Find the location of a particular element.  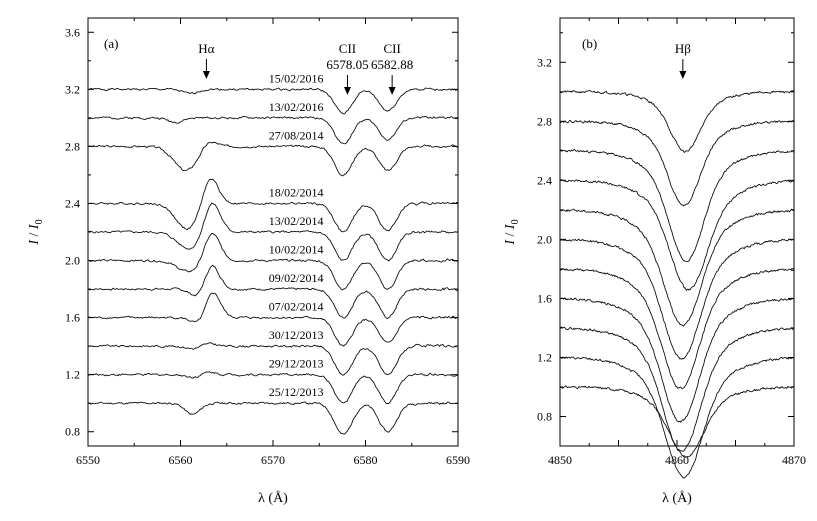

date-label: 13/02/2016 is located at coordinates (296, 107).